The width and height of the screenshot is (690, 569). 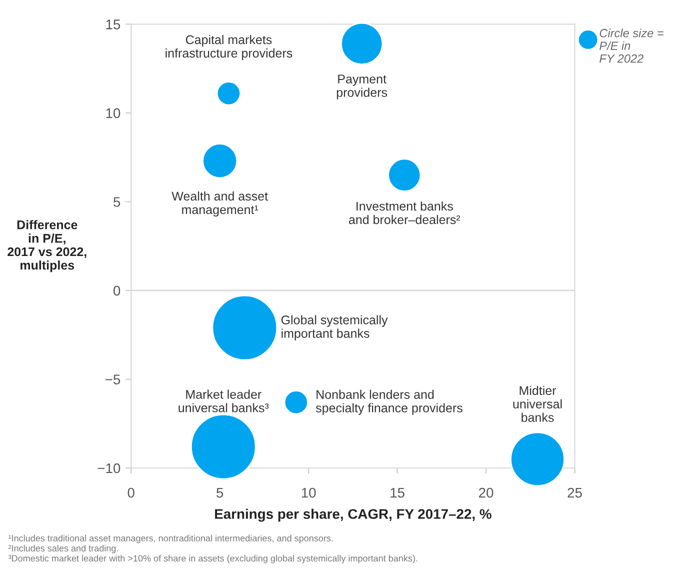 I want to click on x-tick-label: 0, so click(x=131, y=493).